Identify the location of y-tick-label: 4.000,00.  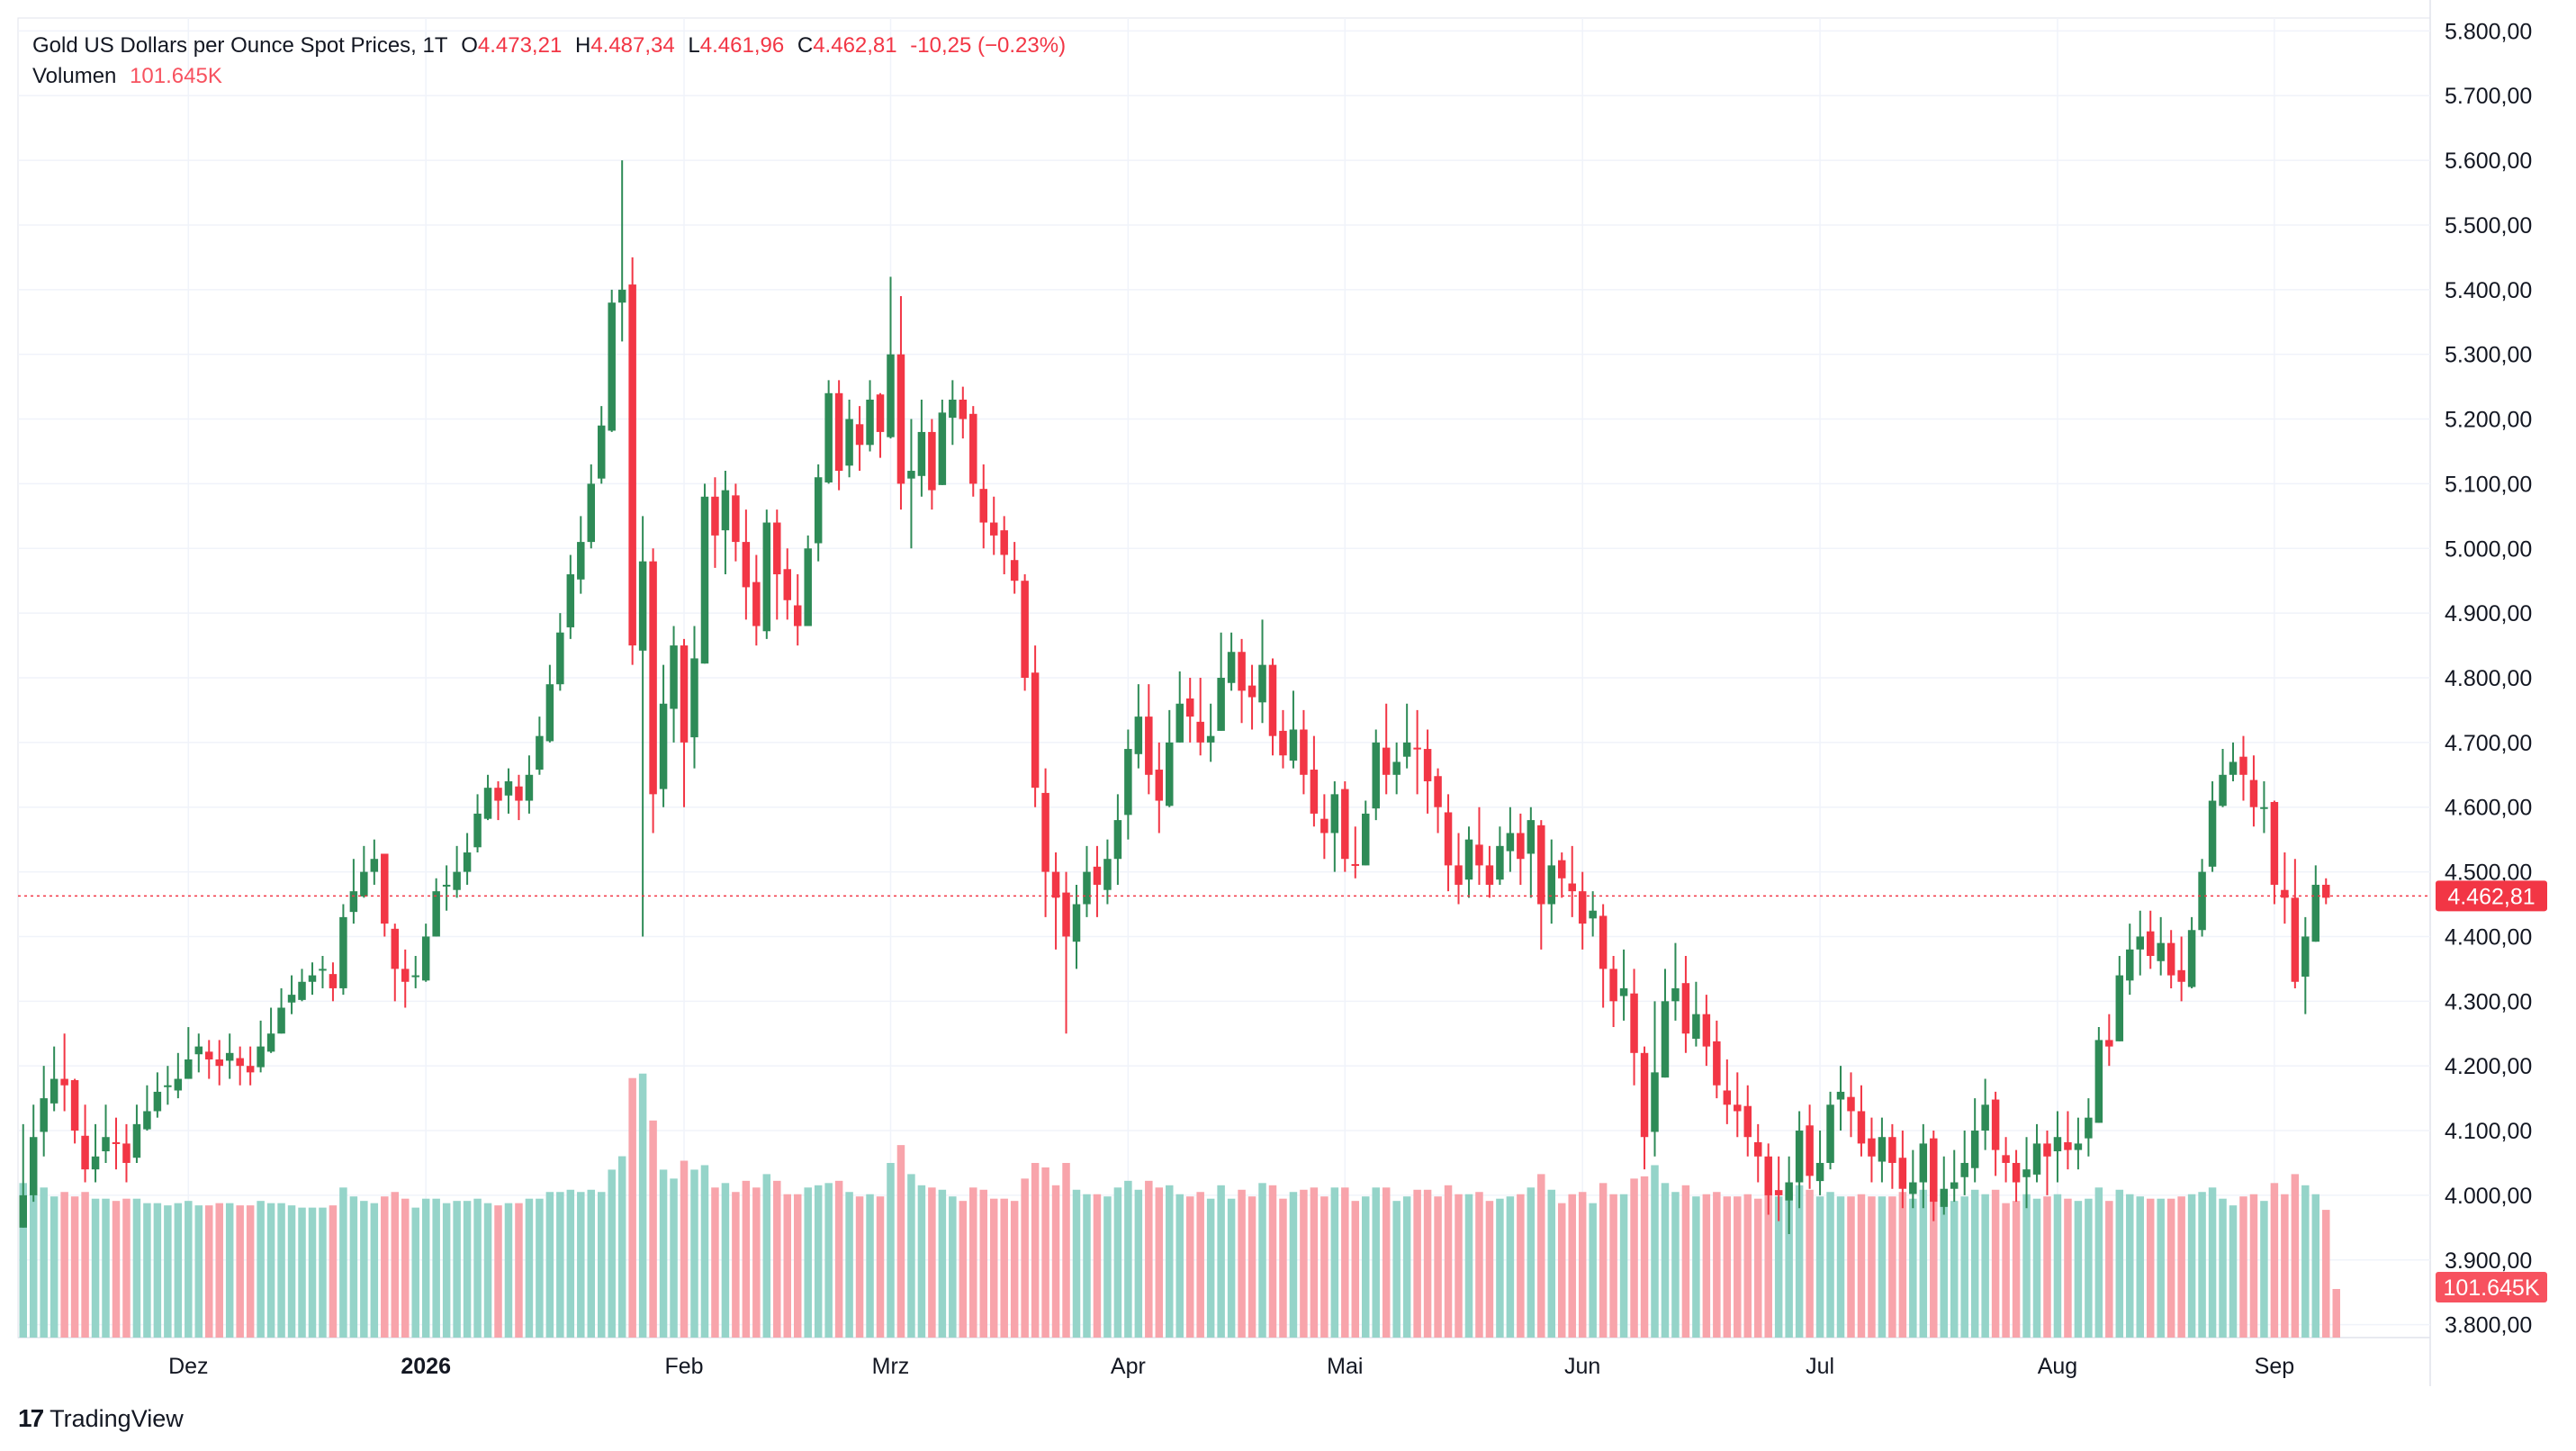
(2488, 1196).